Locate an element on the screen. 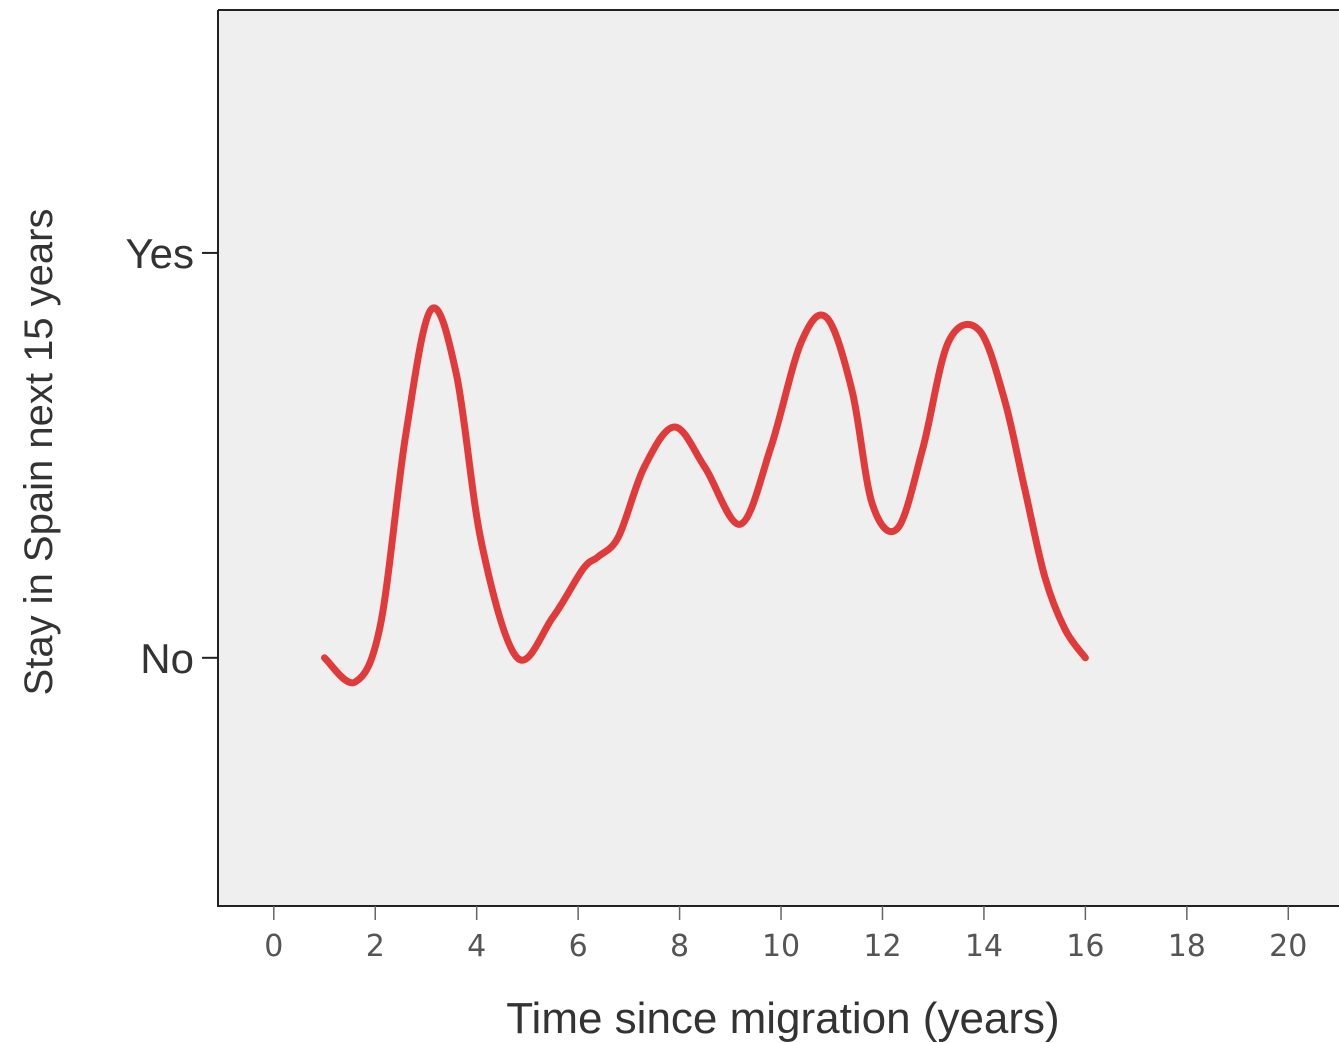  x-tick-label: 20 is located at coordinates (1288, 946).